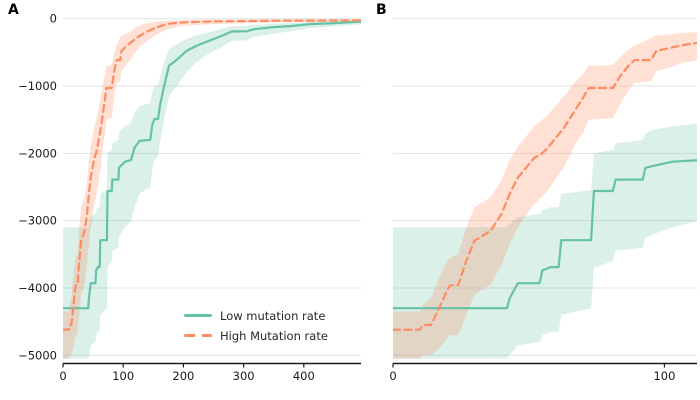 The height and width of the screenshot is (400, 700). What do you see at coordinates (37, 355) in the screenshot?
I see `y-tick-label: −5000` at bounding box center [37, 355].